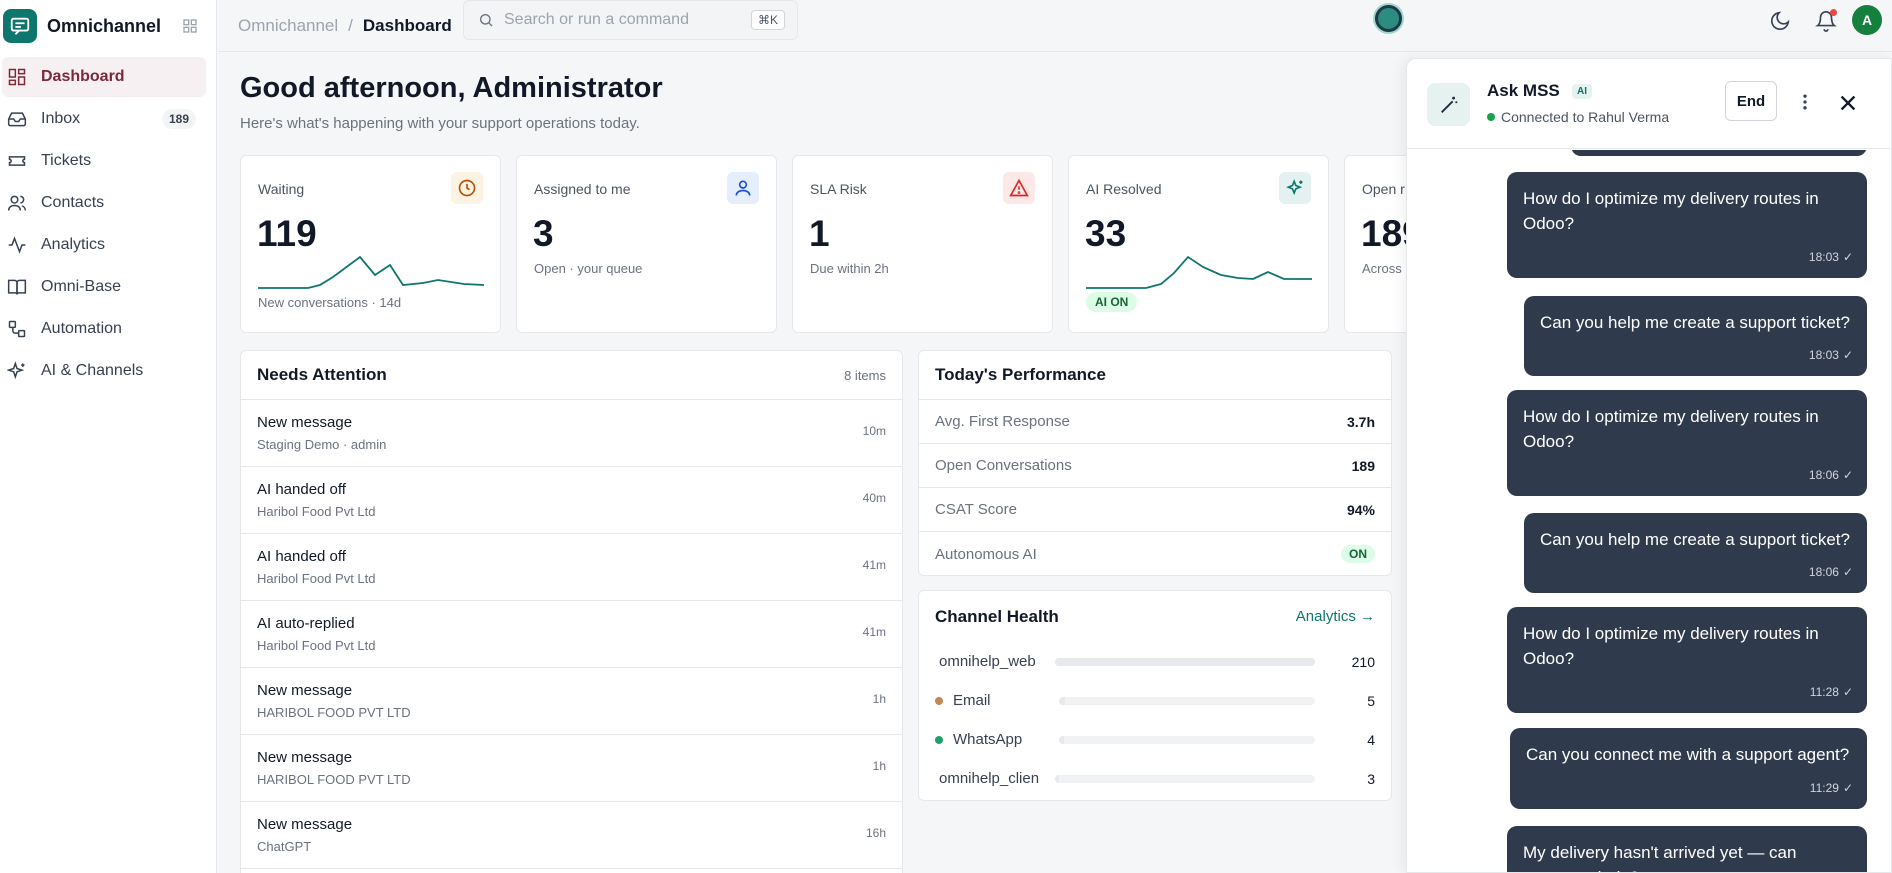 This screenshot has height=873, width=1892. I want to click on metric-value: 94%, so click(1360, 509).